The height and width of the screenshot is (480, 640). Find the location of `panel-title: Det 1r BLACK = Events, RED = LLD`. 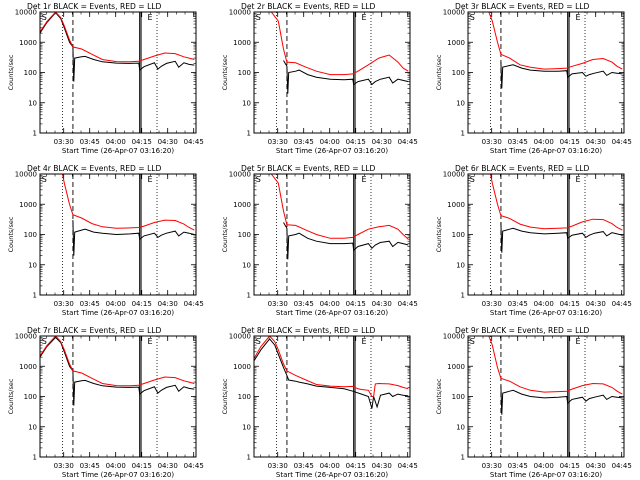

panel-title: Det 1r BLACK = Events, RED = LLD is located at coordinates (94, 6).